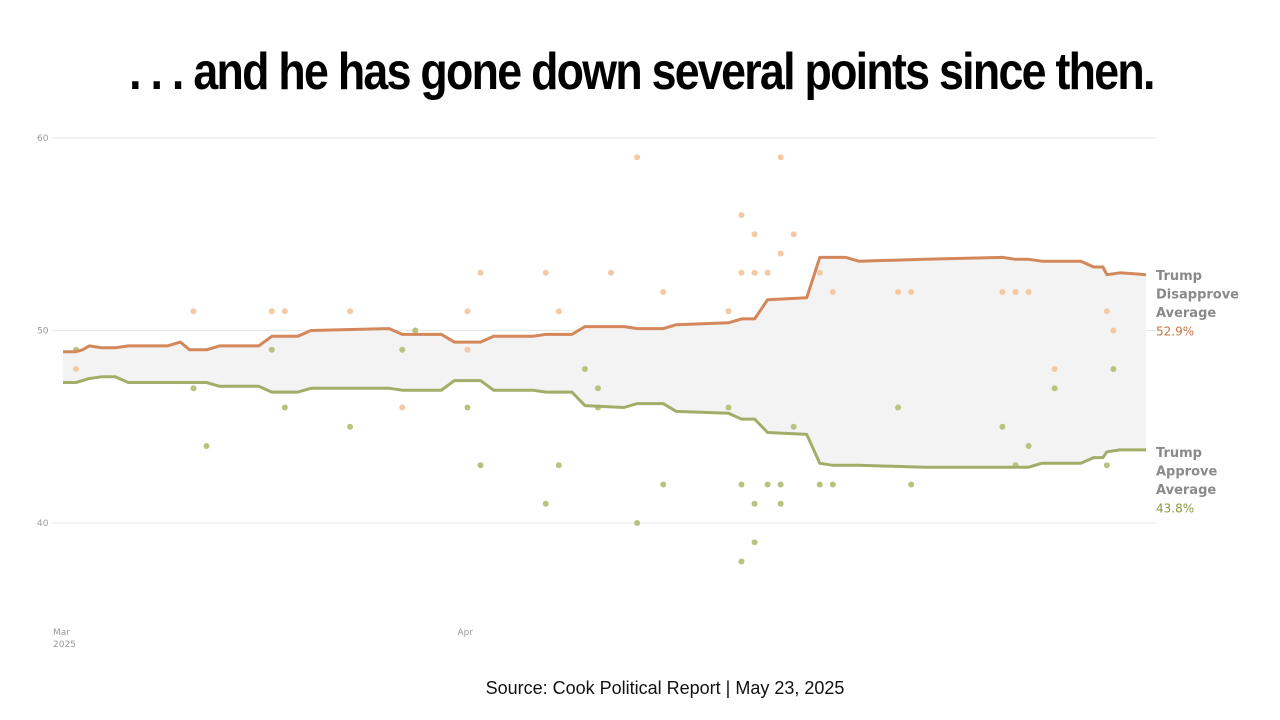  Describe the element at coordinates (1197, 295) in the screenshot. I see `disapprove-label-line: Disapprove` at that location.